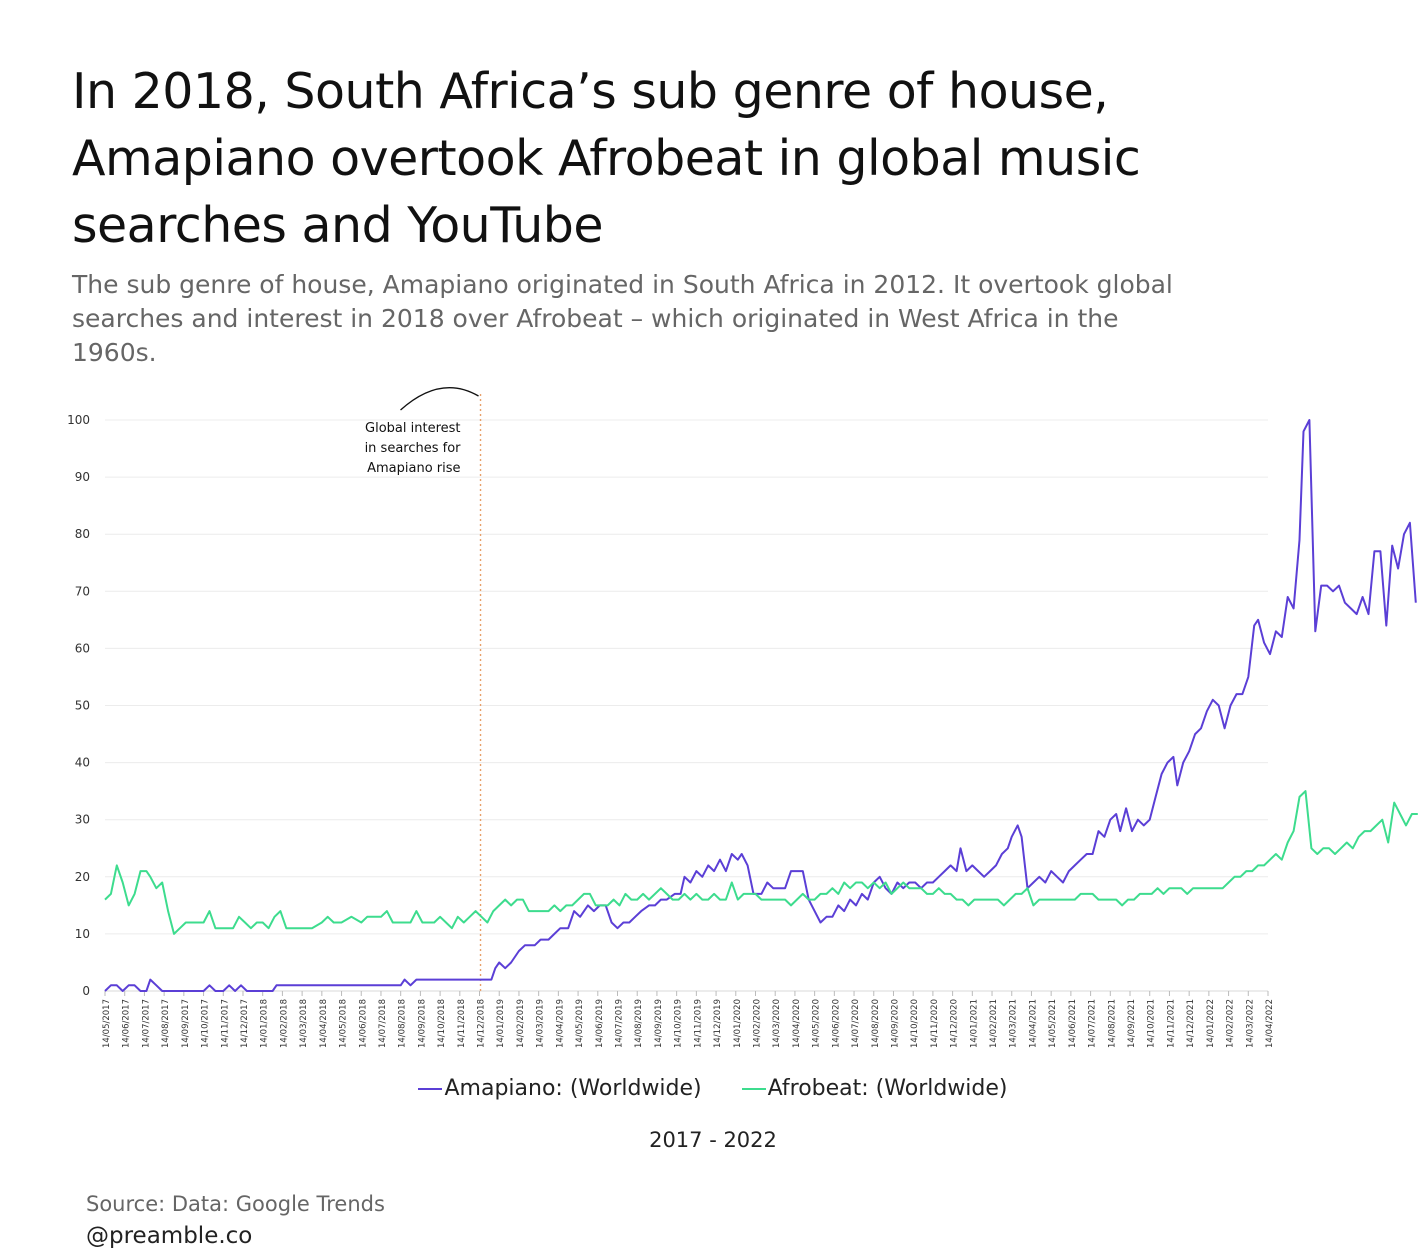 This screenshot has height=1250, width=1426. What do you see at coordinates (817, 1023) in the screenshot?
I see `x-tick-label: 14/05/2020` at bounding box center [817, 1023].